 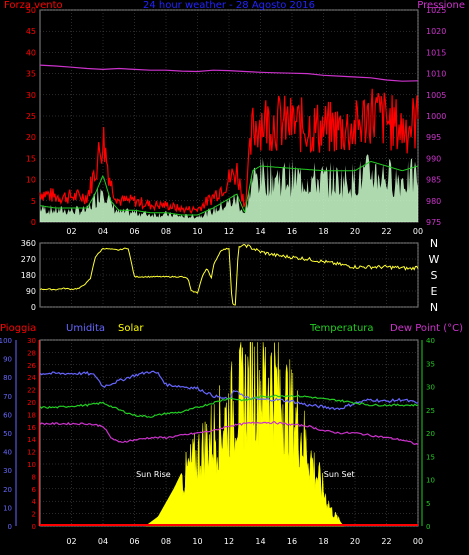 I want to click on pressure-axis-label: Pressione, so click(x=441, y=5).